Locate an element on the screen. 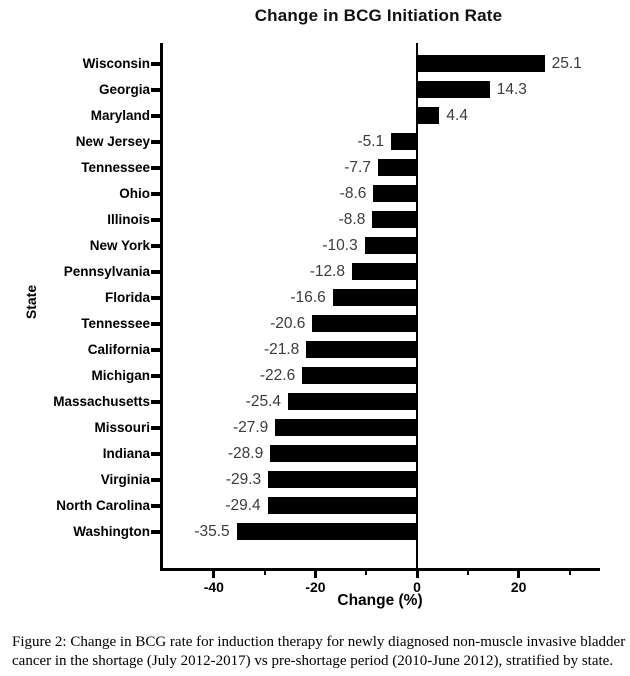 This screenshot has width=630, height=676. x-tick-label: 20 is located at coordinates (518, 587).